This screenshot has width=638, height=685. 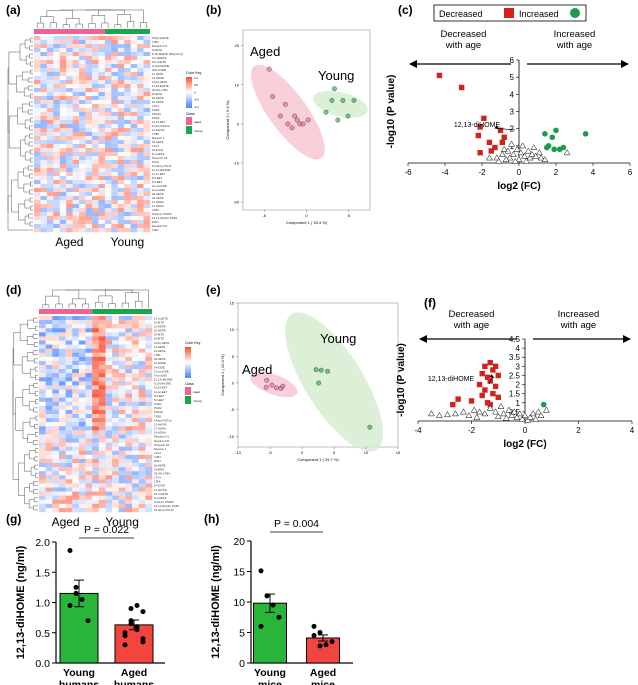 What do you see at coordinates (189, 82) in the screenshot?
I see `color-key-swatch` at bounding box center [189, 82].